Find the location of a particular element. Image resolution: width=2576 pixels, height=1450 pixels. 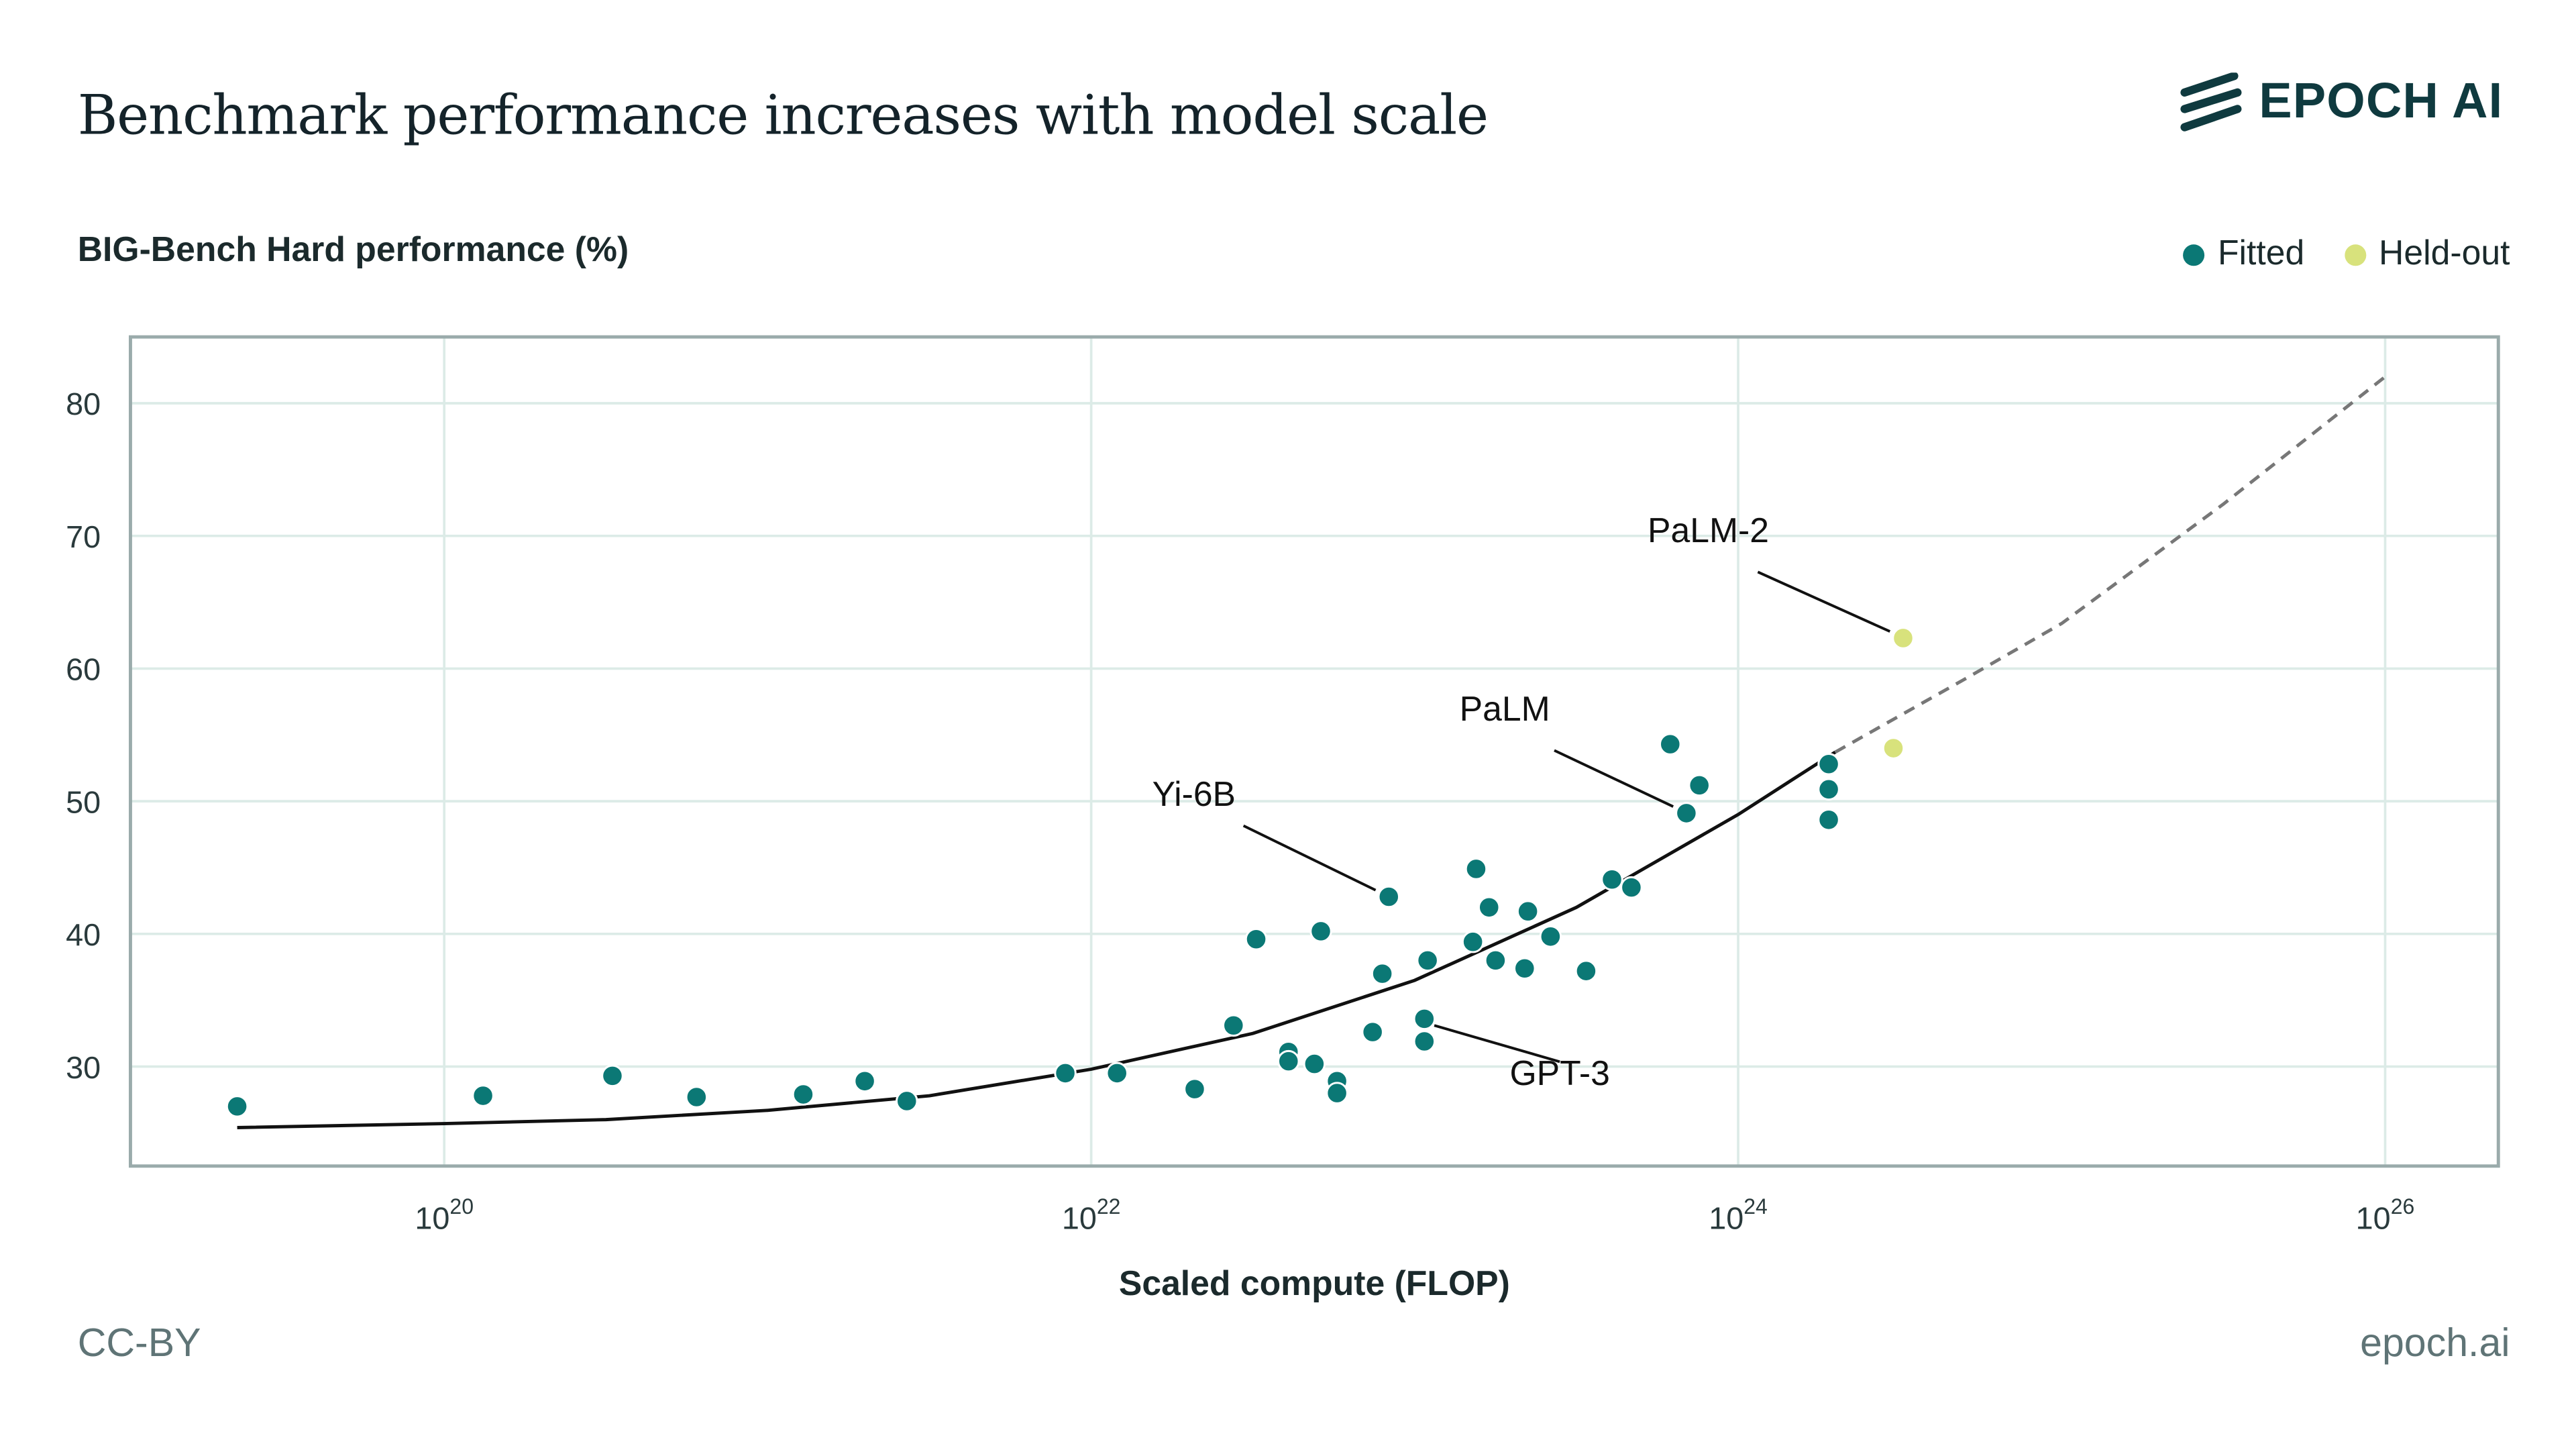

x-tick-label: 1026 is located at coordinates (2385, 1214).